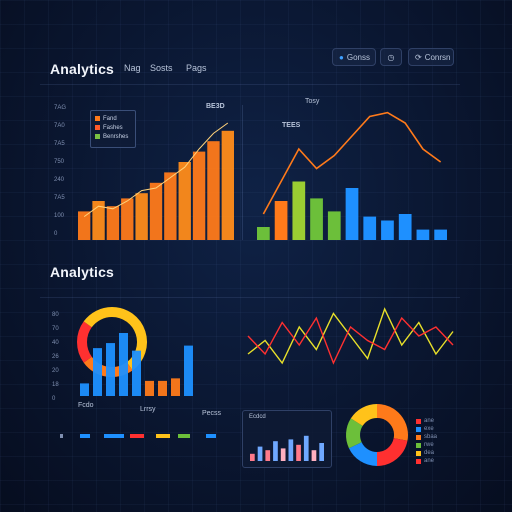 The height and width of the screenshot is (512, 512). Describe the element at coordinates (55, 385) in the screenshot. I see `ytick: 18` at that location.